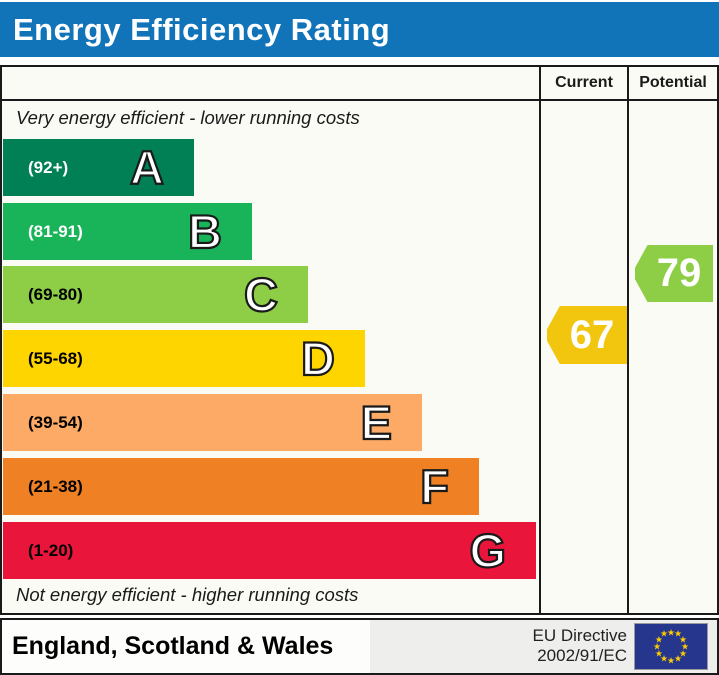 This screenshot has width=719, height=675. I want to click on current-rating-marker: 67, so click(587, 335).